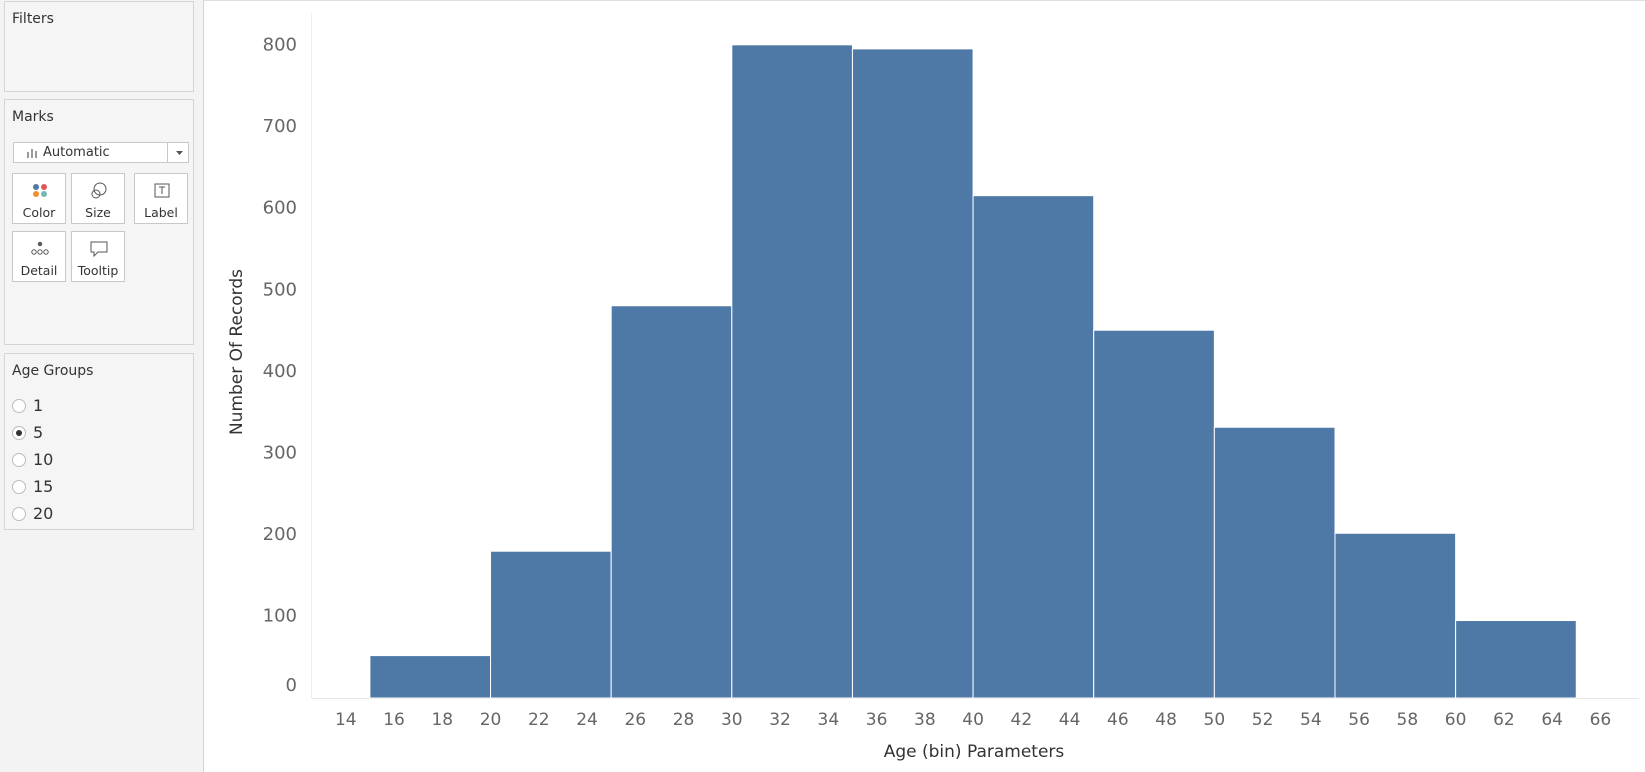  What do you see at coordinates (38, 405) in the screenshot?
I see `radio-label: 1` at bounding box center [38, 405].